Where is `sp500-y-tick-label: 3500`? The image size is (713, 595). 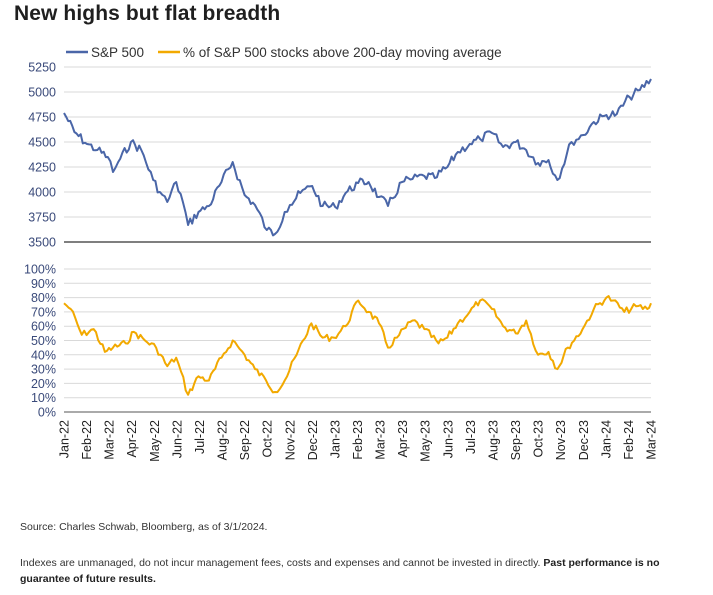 sp500-y-tick-label: 3500 is located at coordinates (42, 243).